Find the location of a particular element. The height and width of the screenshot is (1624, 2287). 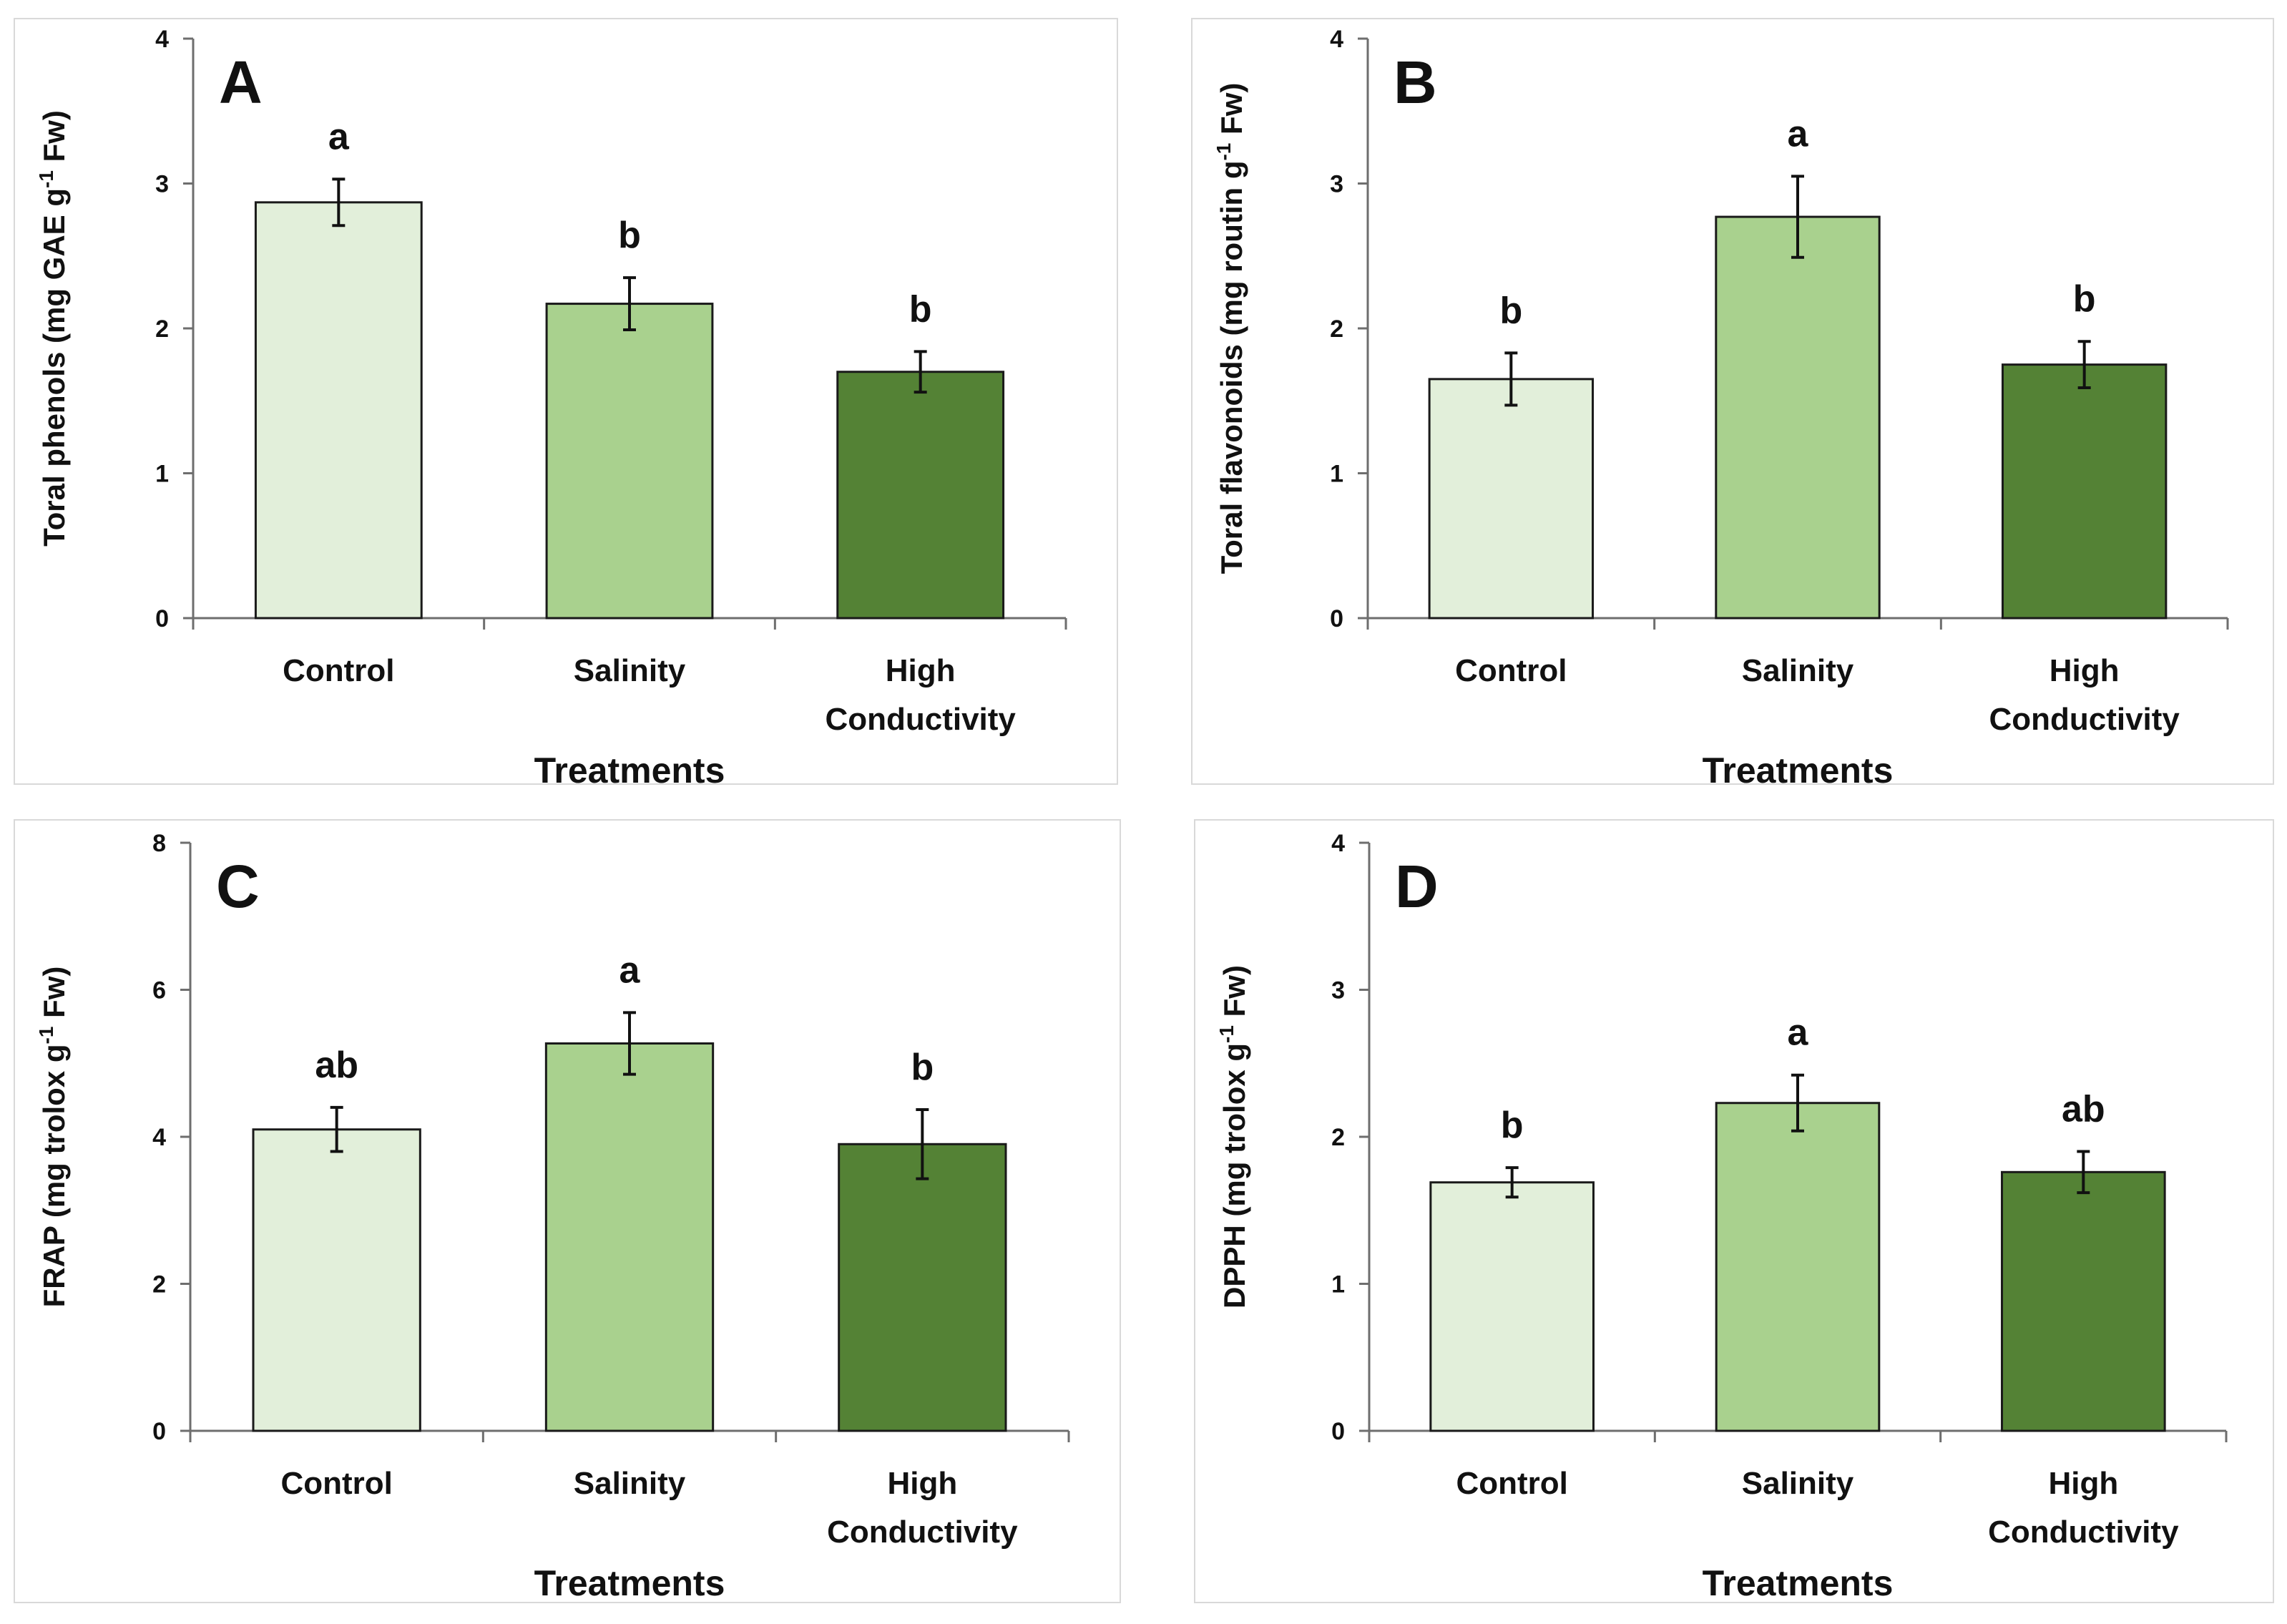

y-axis-title-text: FRAP (mg trolox g is located at coordinates (54, 1176).